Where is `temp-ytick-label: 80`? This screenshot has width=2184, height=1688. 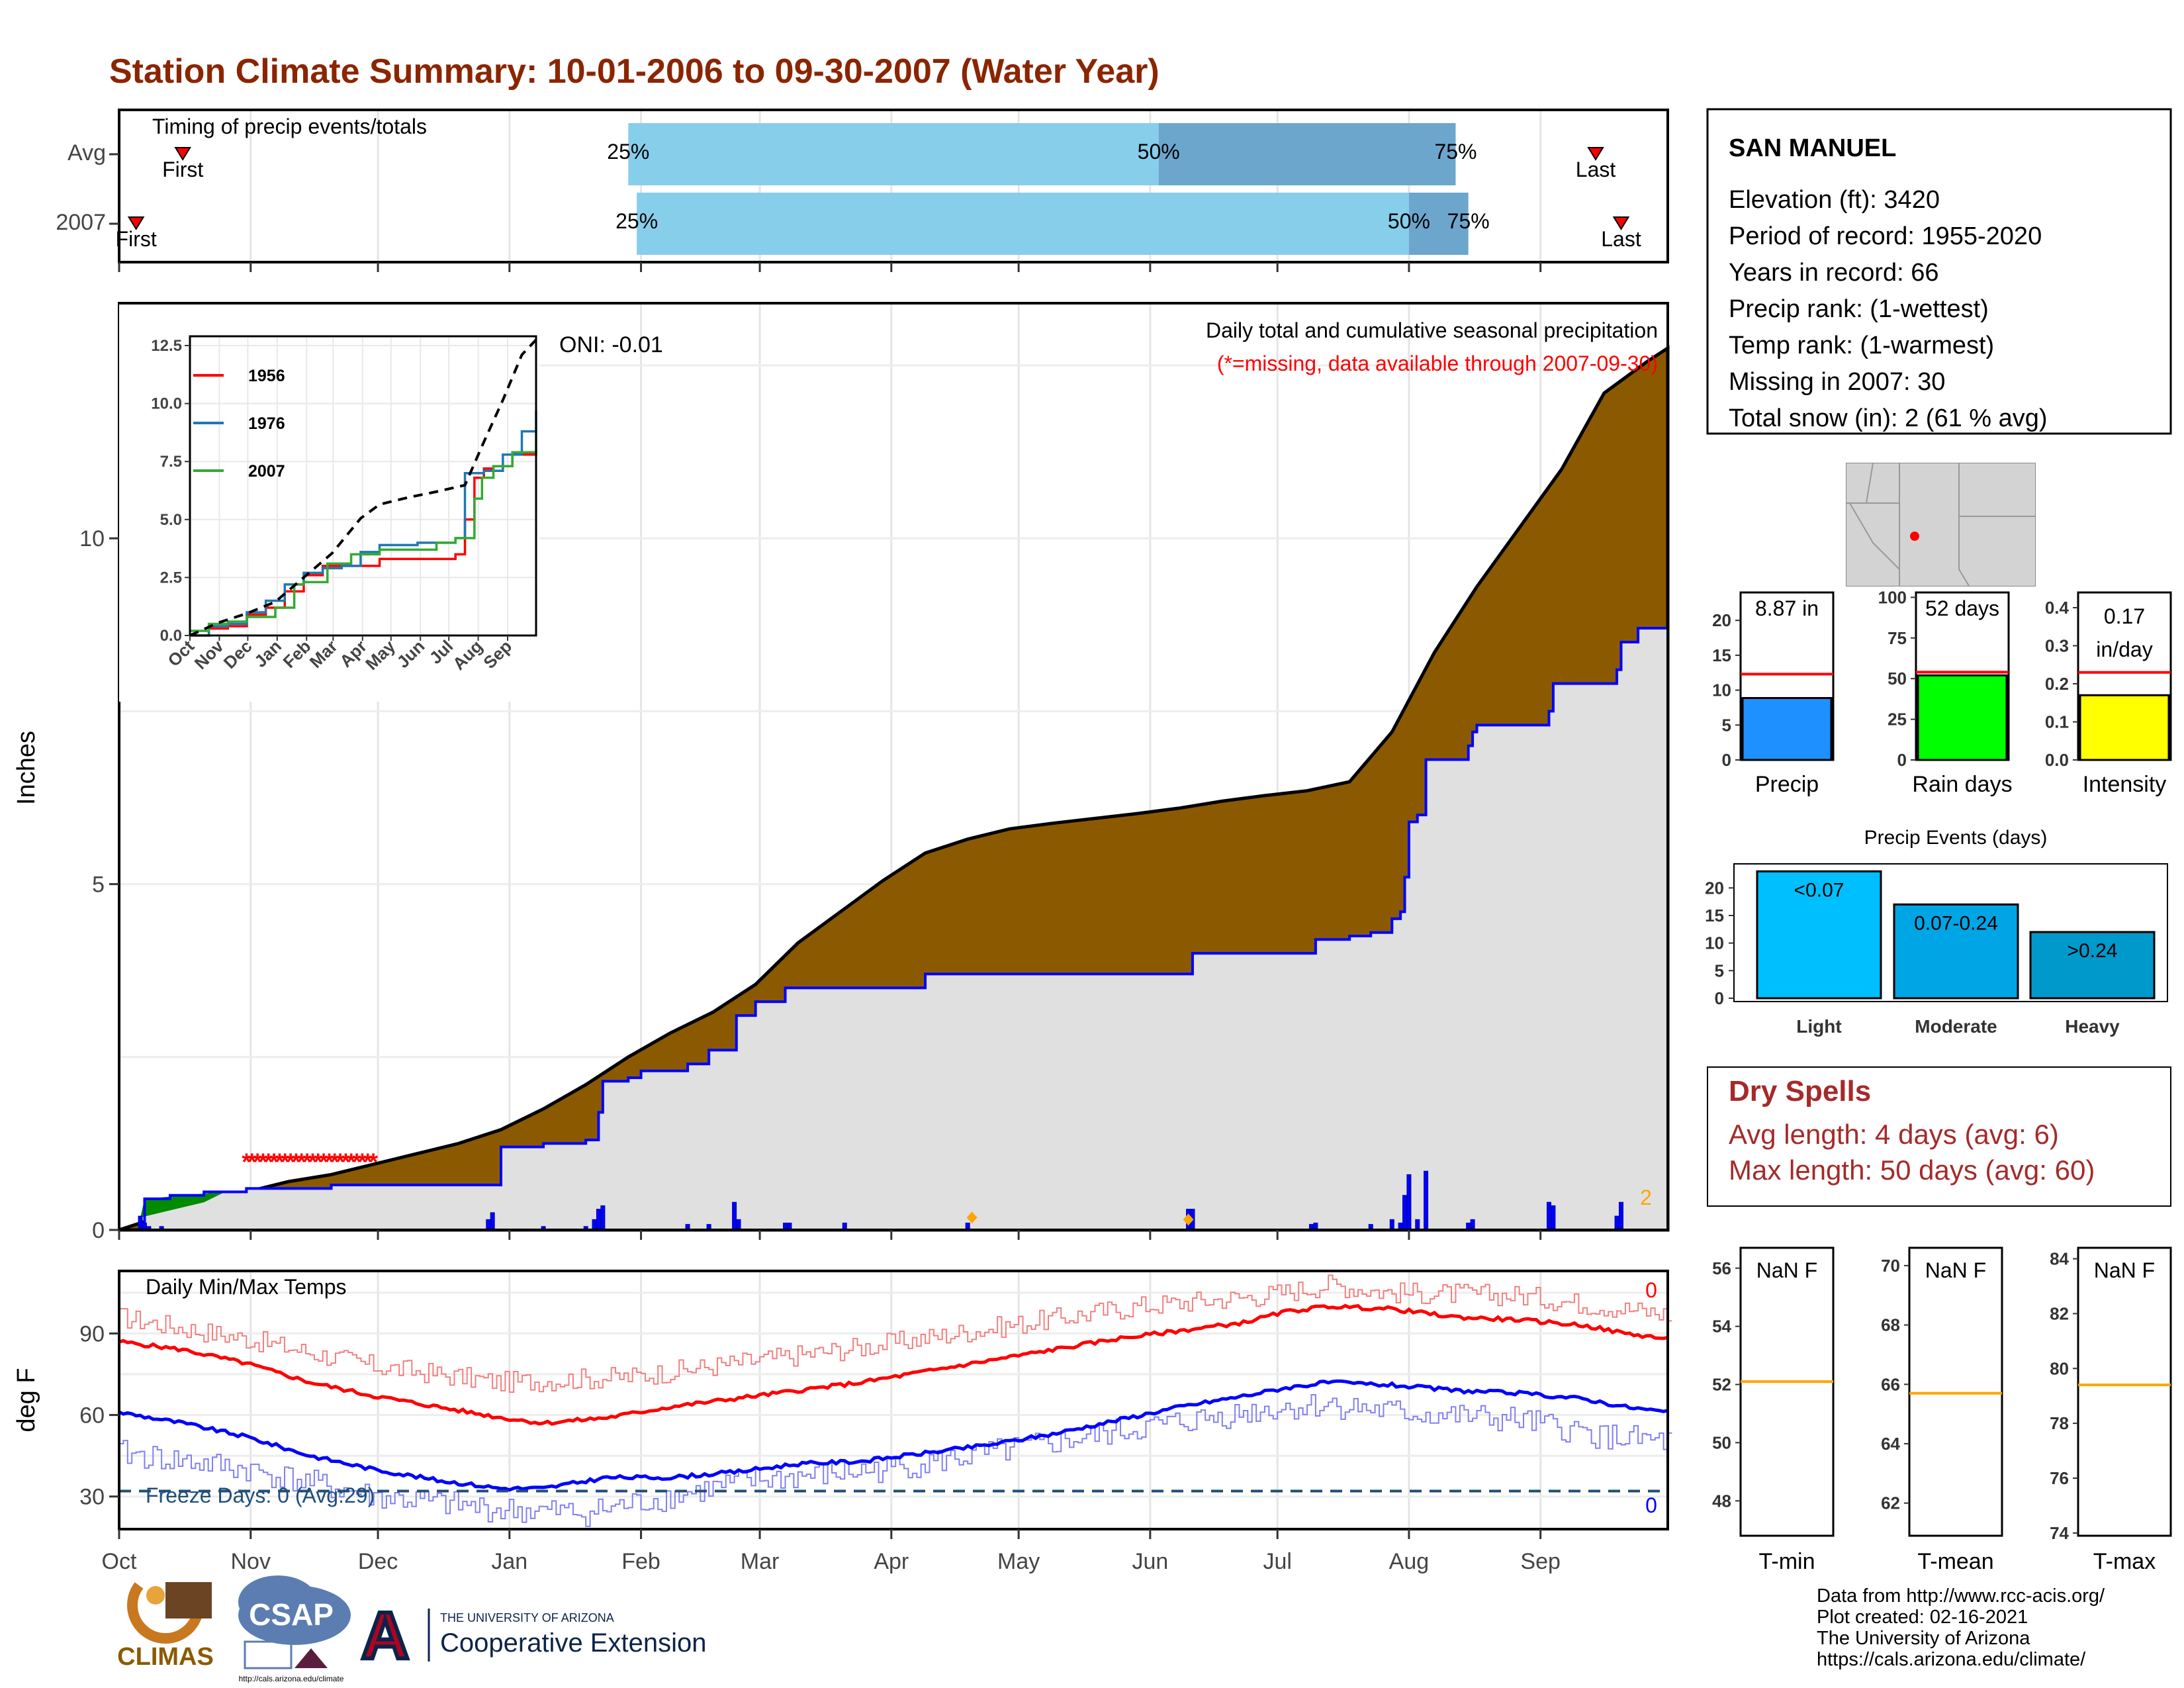 temp-ytick-label: 80 is located at coordinates (2059, 1368).